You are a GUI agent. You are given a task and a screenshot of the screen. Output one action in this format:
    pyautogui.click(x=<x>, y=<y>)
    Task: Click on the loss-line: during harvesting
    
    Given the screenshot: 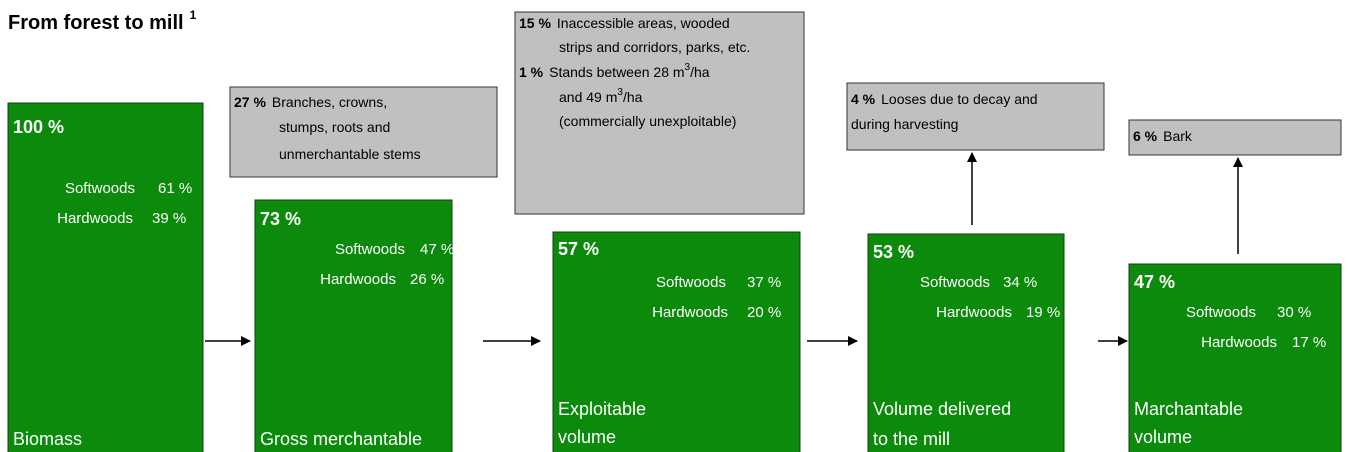 What is the action you would take?
    pyautogui.click(x=904, y=124)
    